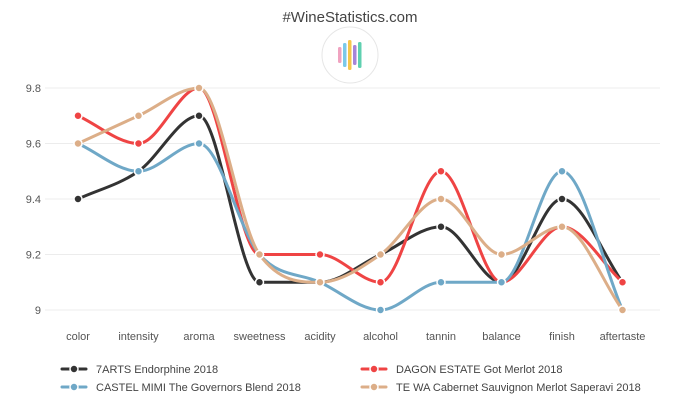 The image size is (700, 405). I want to click on legend-item: DAGON ESTATE Got Merlot 2018, so click(461, 370).